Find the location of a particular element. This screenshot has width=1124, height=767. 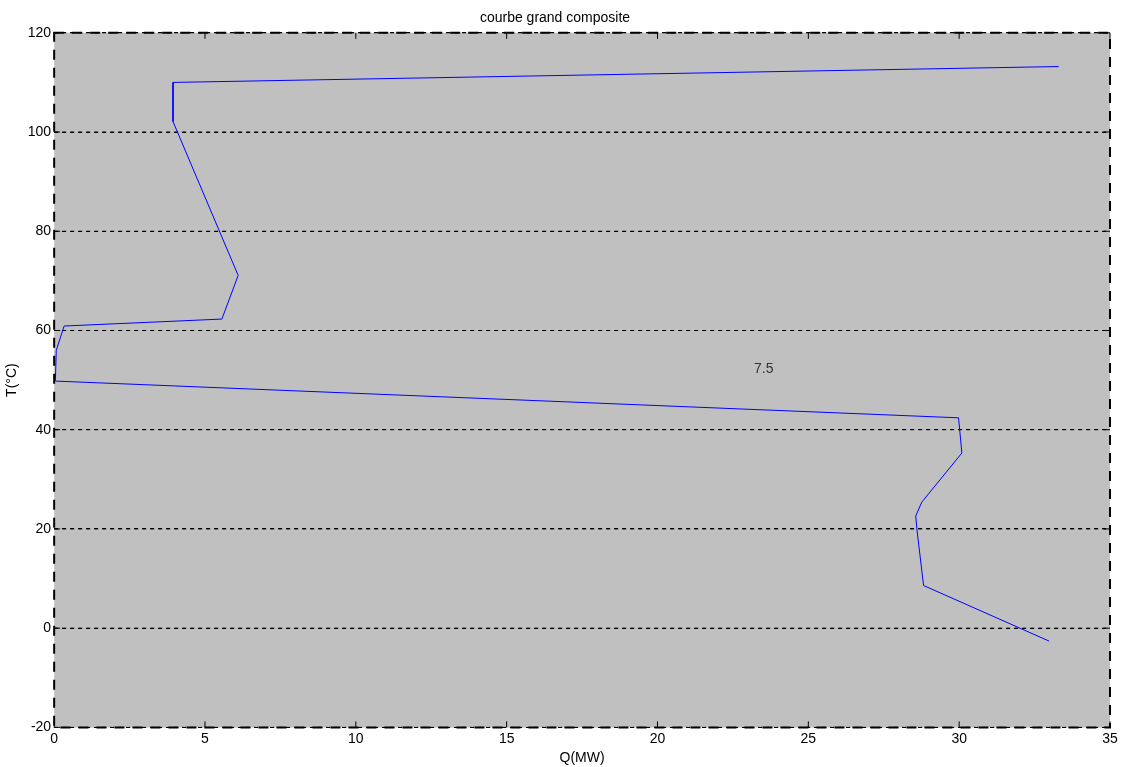

x-tick-label: 20 is located at coordinates (657, 737).